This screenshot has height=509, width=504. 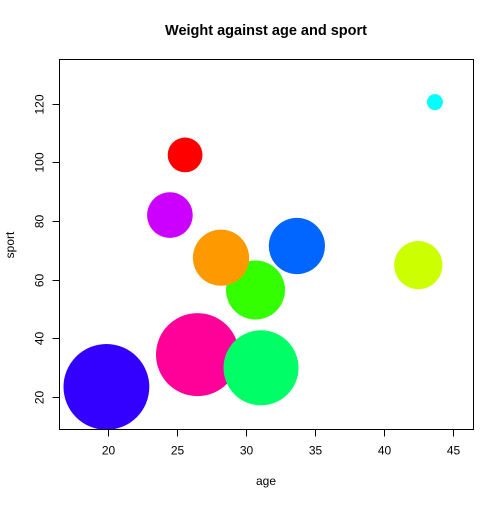 I want to click on chart-title: Weight against age and sport, so click(x=266, y=31).